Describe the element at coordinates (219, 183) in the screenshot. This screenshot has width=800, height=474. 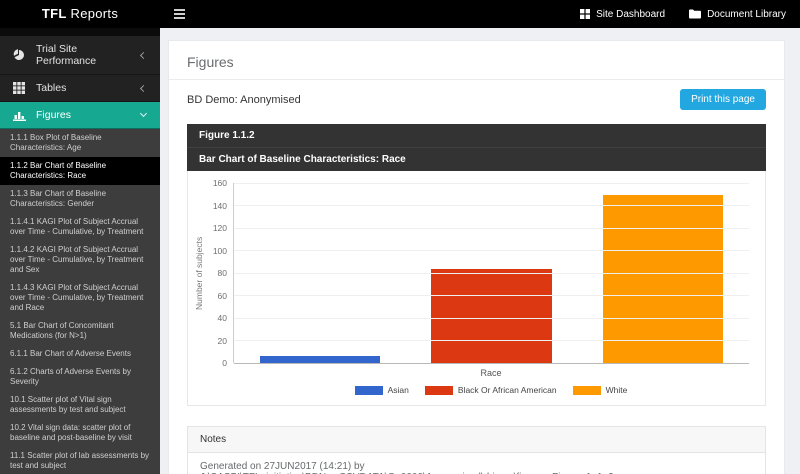
I see `y-tick-label: 160` at that location.